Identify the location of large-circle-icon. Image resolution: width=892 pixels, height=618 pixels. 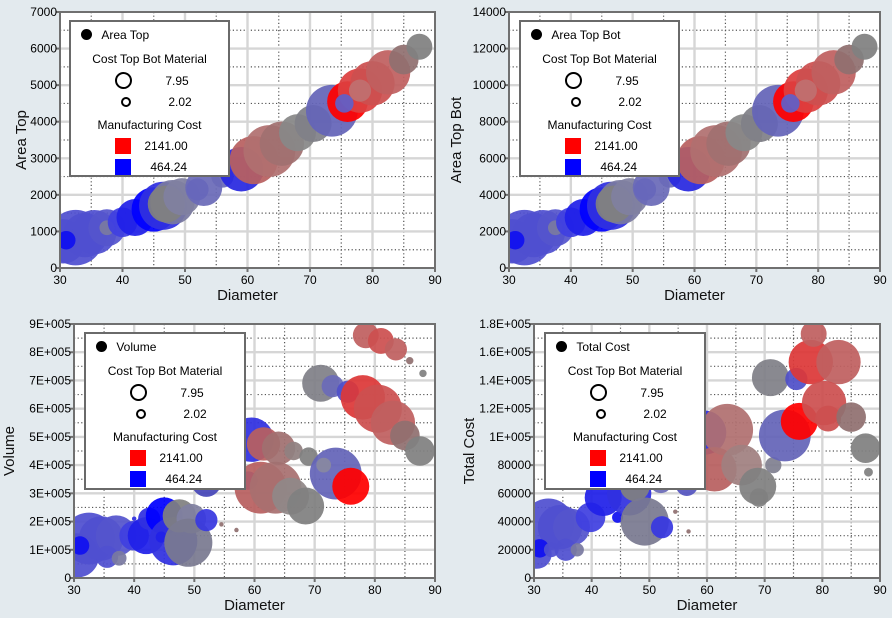
(123, 80).